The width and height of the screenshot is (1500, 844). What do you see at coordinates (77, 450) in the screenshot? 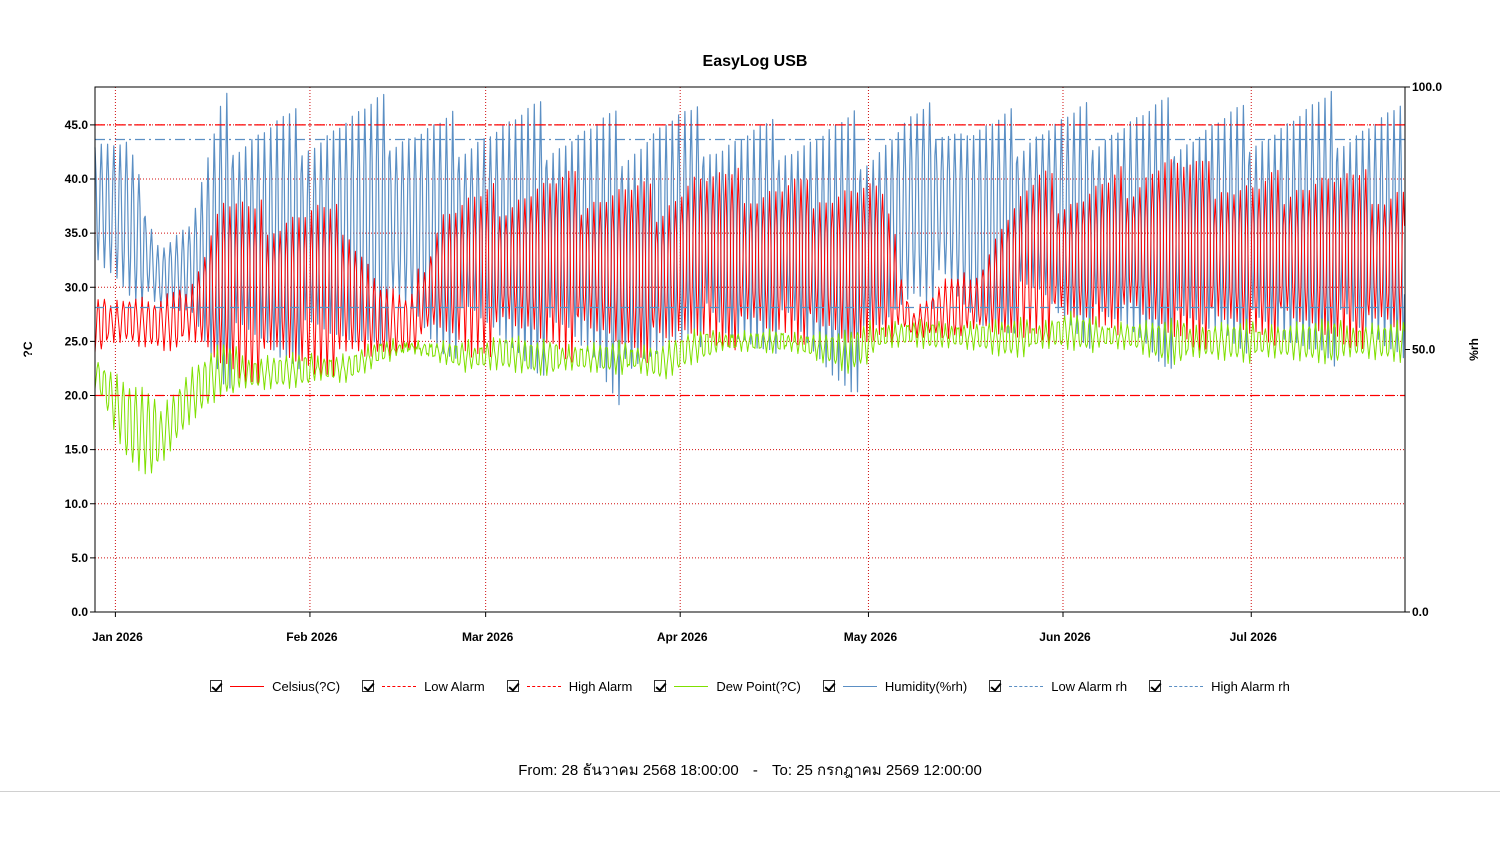
I see `y-tick-label: 15.0` at bounding box center [77, 450].